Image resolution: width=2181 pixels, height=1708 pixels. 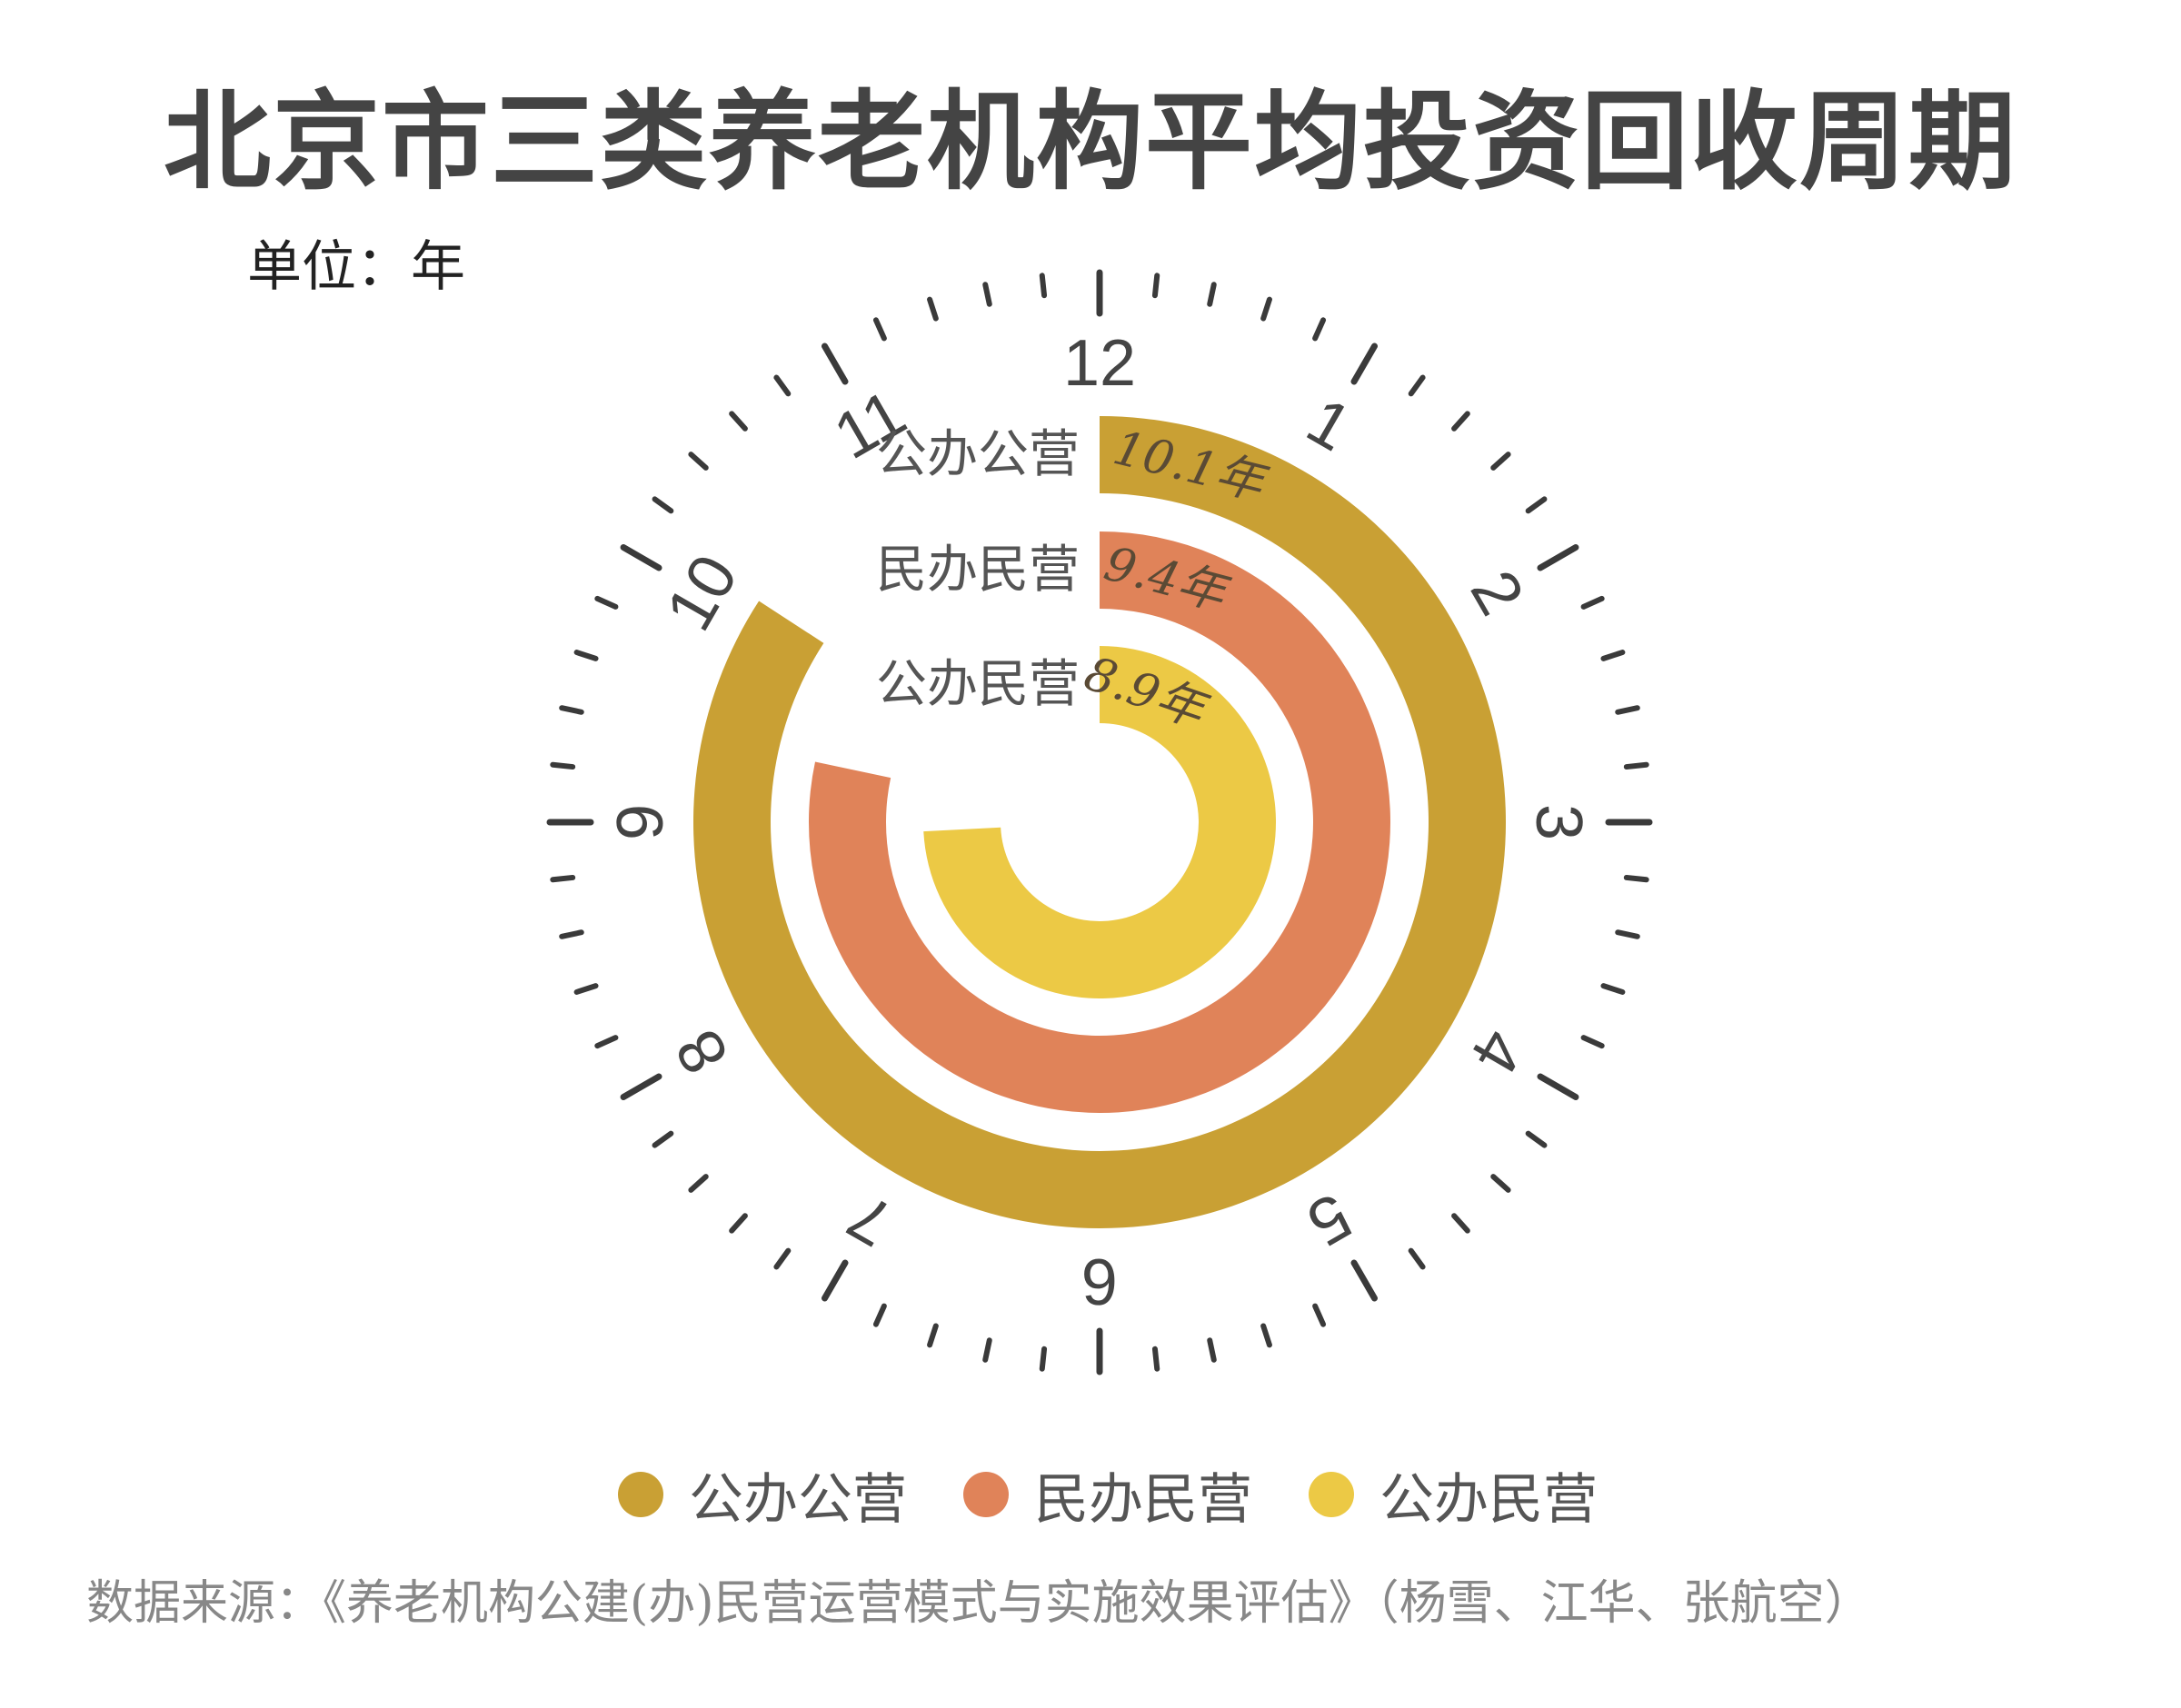 What do you see at coordinates (640, 822) in the screenshot?
I see `clock-number: 9` at bounding box center [640, 822].